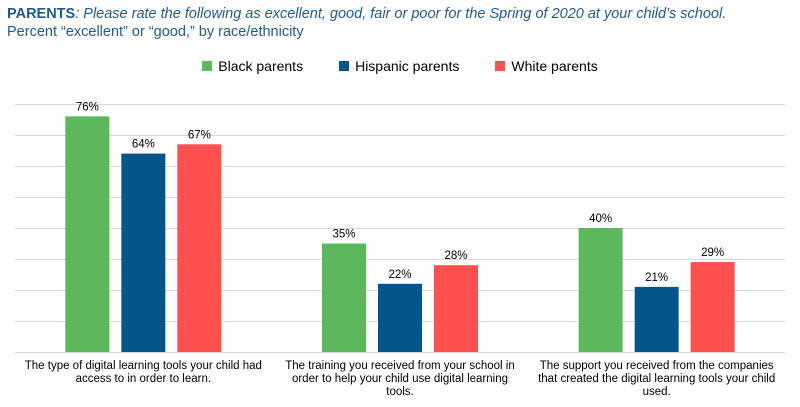 This screenshot has height=407, width=800. I want to click on data-label: 29%, so click(712, 253).